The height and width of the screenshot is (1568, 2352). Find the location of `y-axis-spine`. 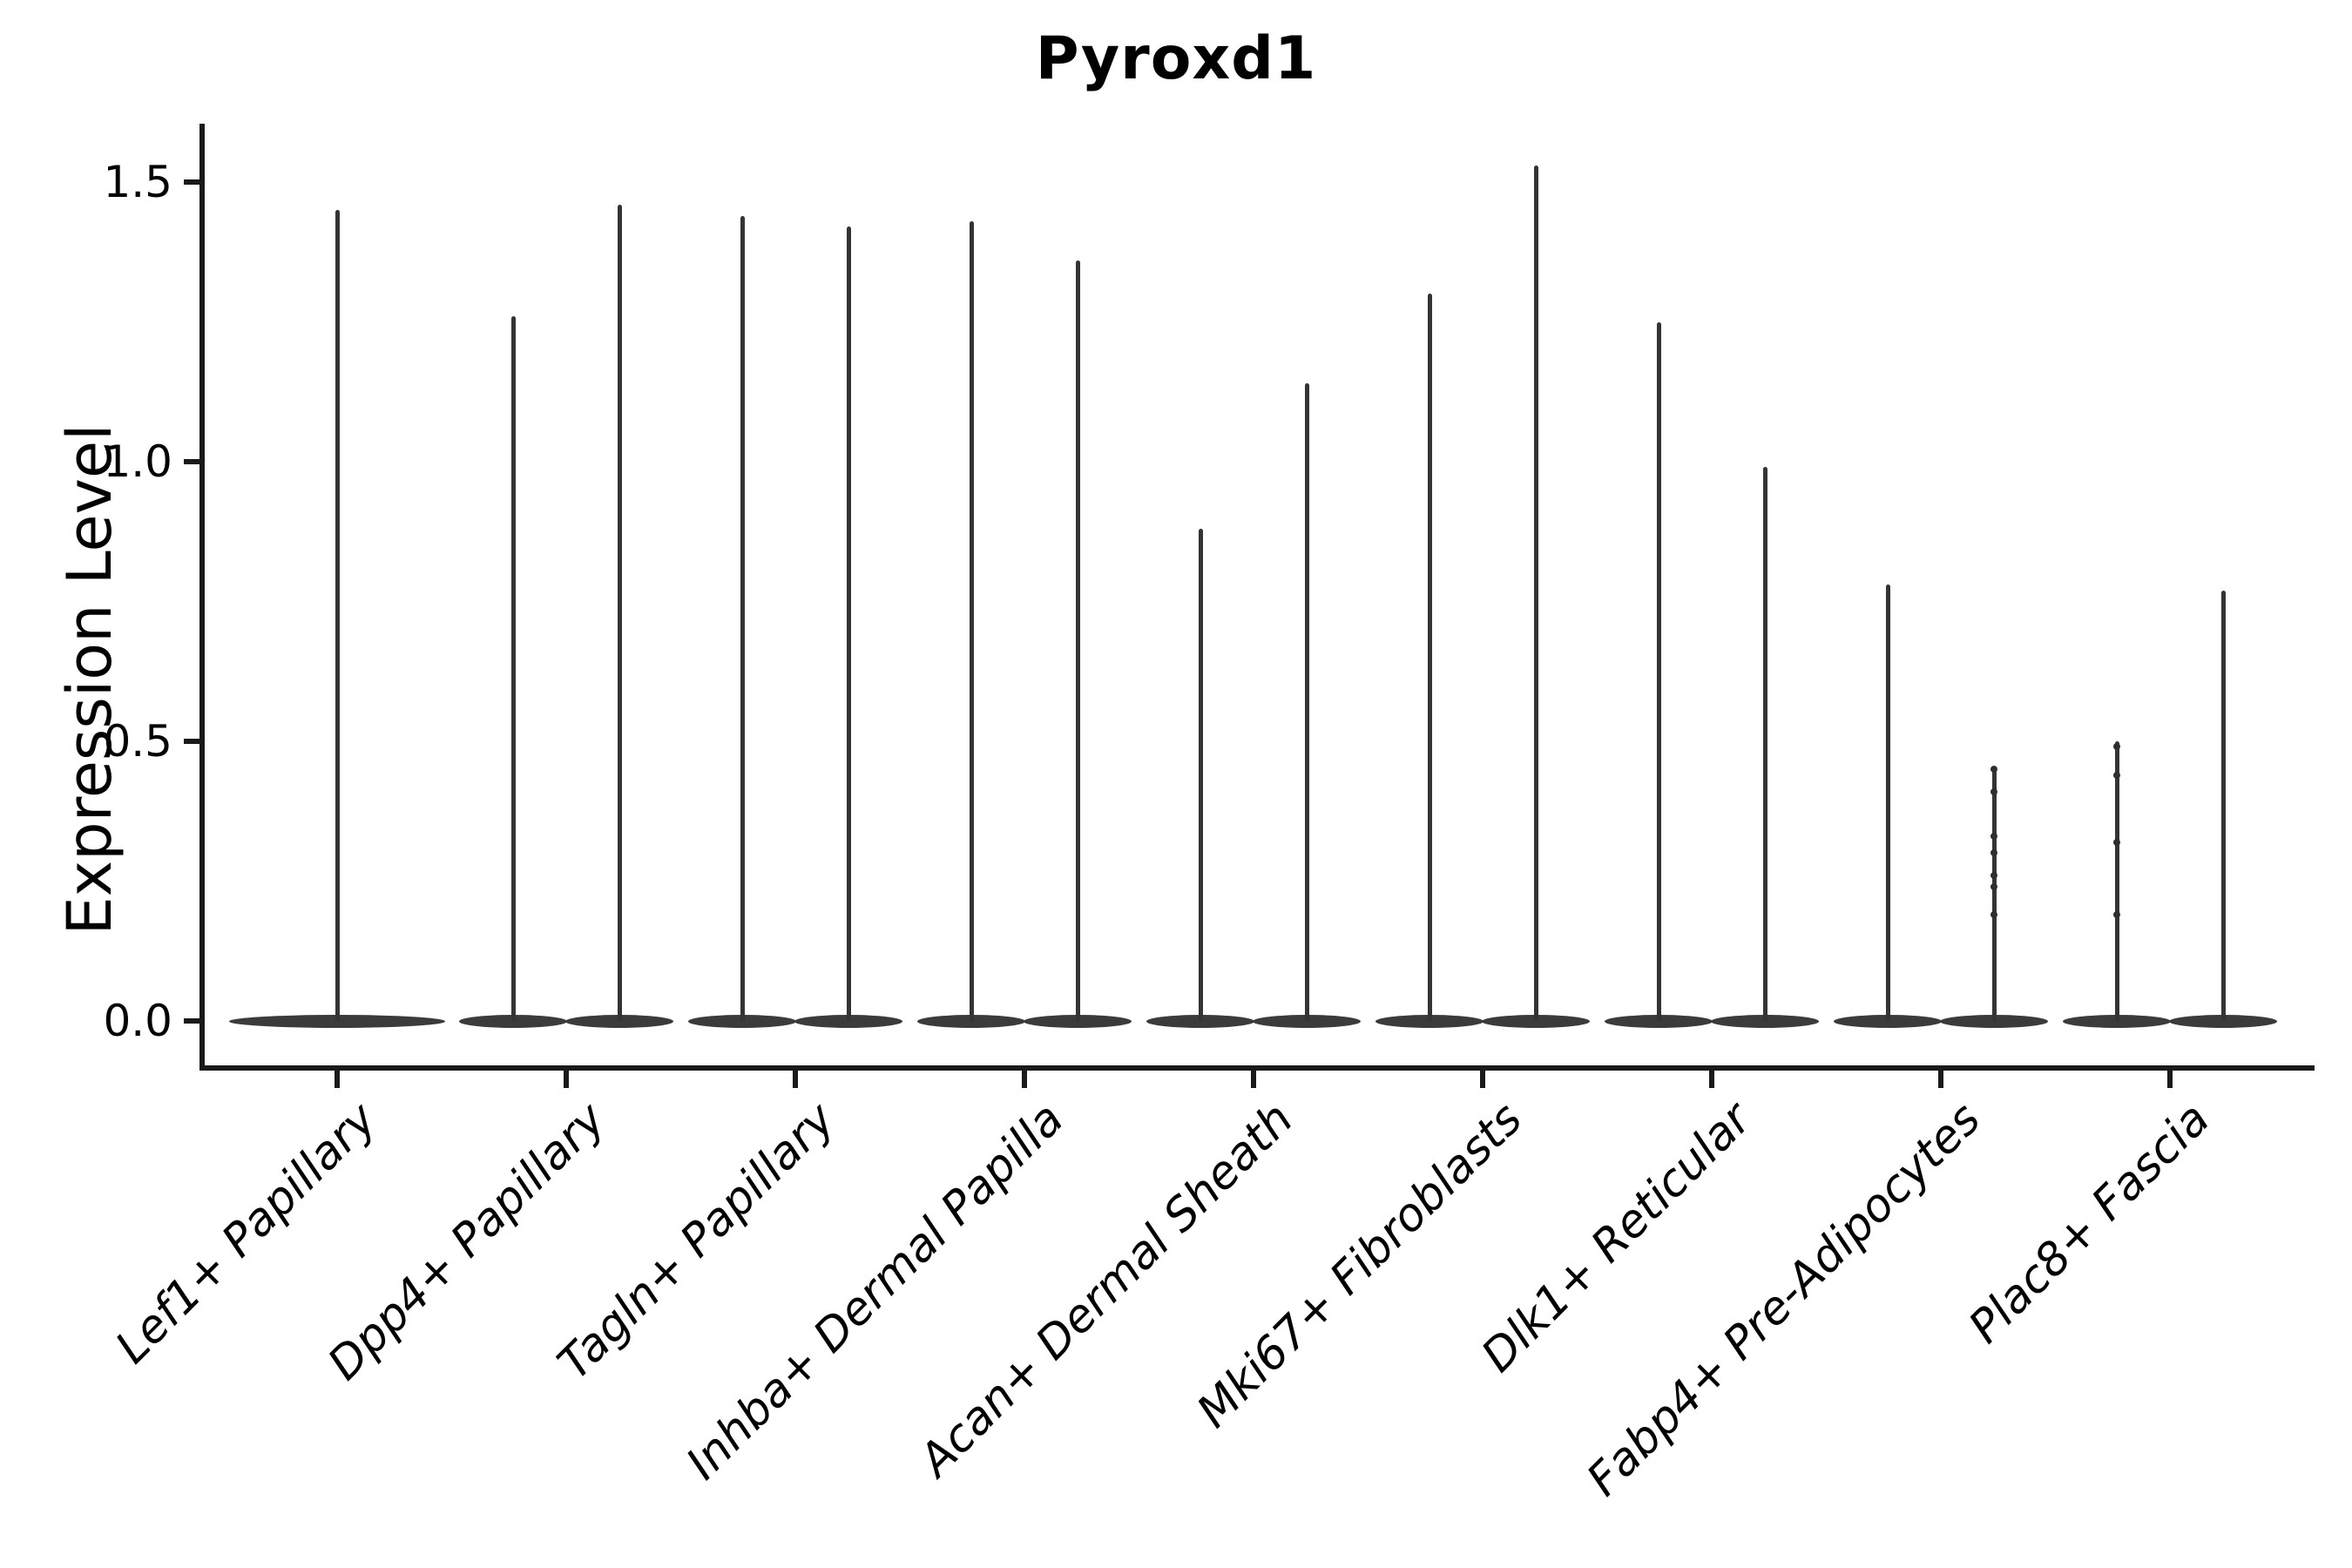

y-axis-spine is located at coordinates (202, 597).